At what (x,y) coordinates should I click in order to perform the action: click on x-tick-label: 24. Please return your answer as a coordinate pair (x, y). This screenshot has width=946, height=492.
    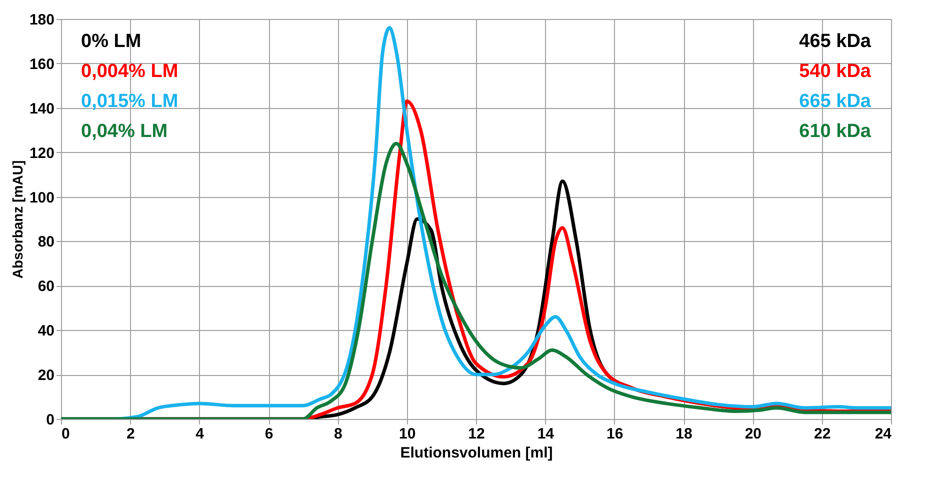
    Looking at the image, I should click on (883, 434).